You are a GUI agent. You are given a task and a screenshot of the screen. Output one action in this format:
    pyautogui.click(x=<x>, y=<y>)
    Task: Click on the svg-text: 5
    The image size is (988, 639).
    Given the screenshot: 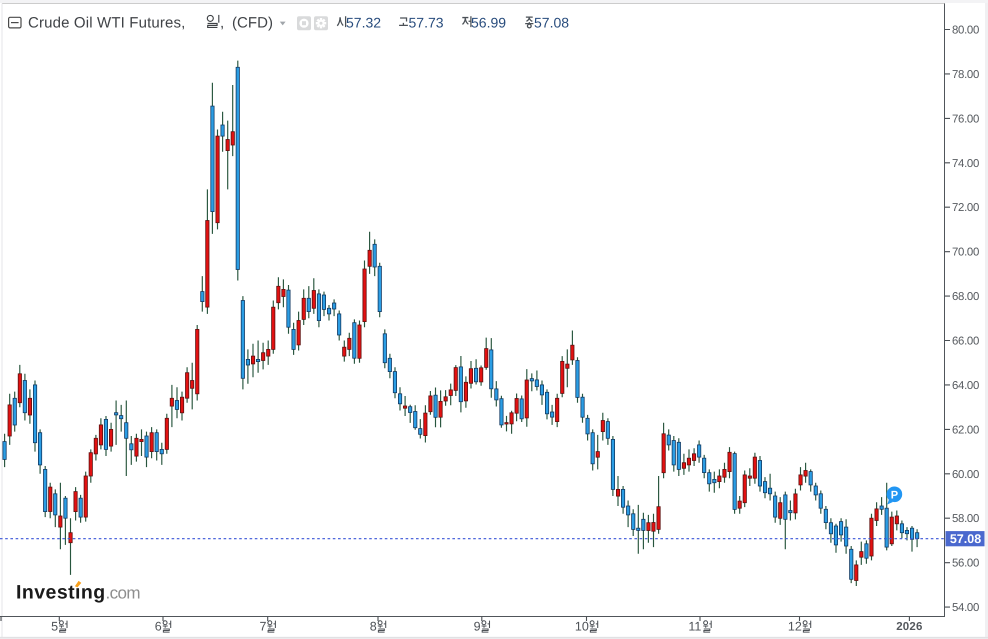 What is the action you would take?
    pyautogui.click(x=54, y=627)
    